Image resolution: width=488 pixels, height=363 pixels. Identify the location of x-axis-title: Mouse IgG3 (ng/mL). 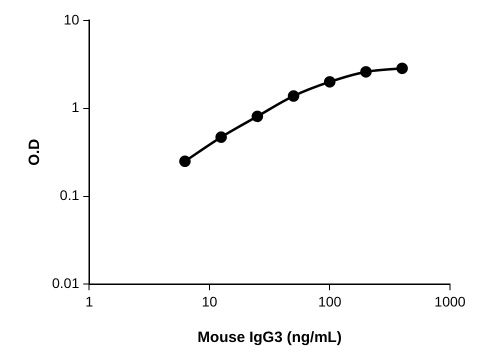
(270, 337).